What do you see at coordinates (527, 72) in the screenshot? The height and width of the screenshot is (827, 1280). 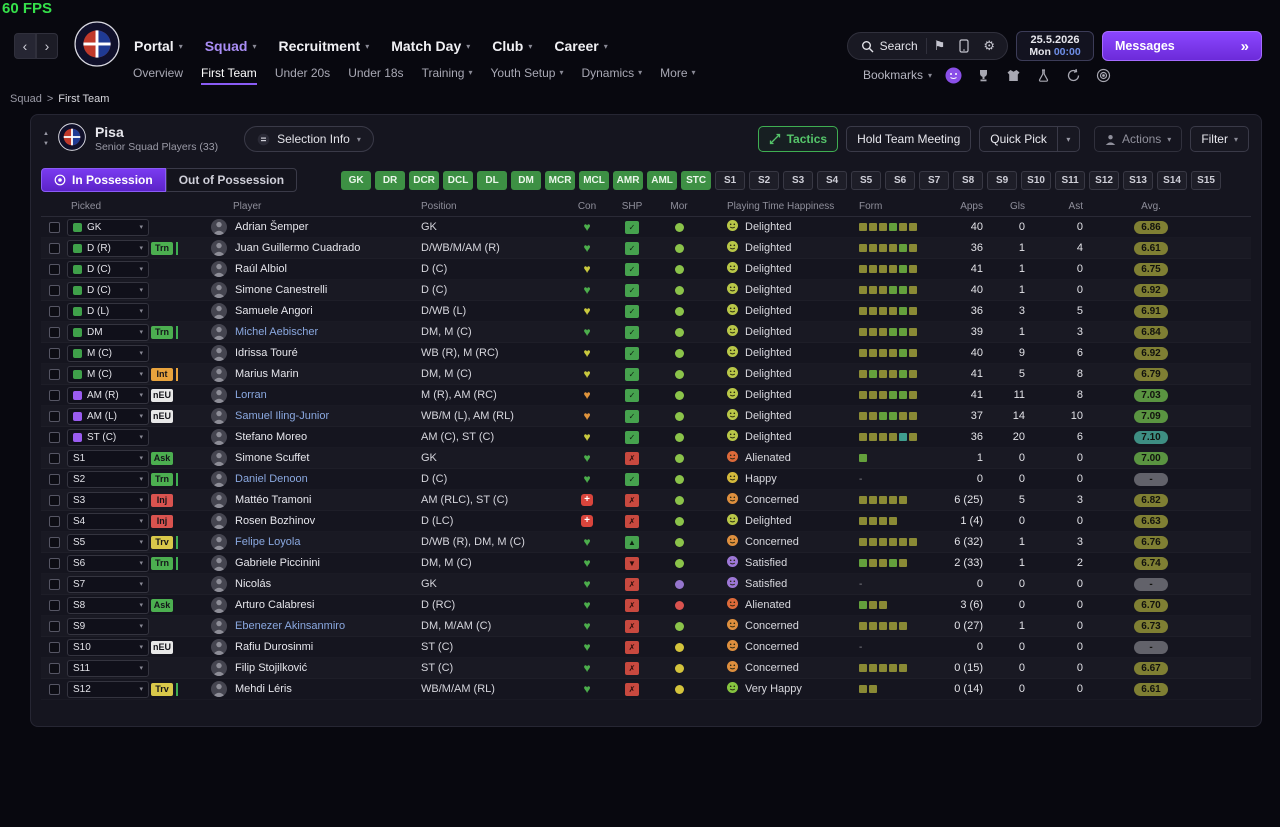 I see `tab-youth-setup: Youth Setup ▾` at bounding box center [527, 72].